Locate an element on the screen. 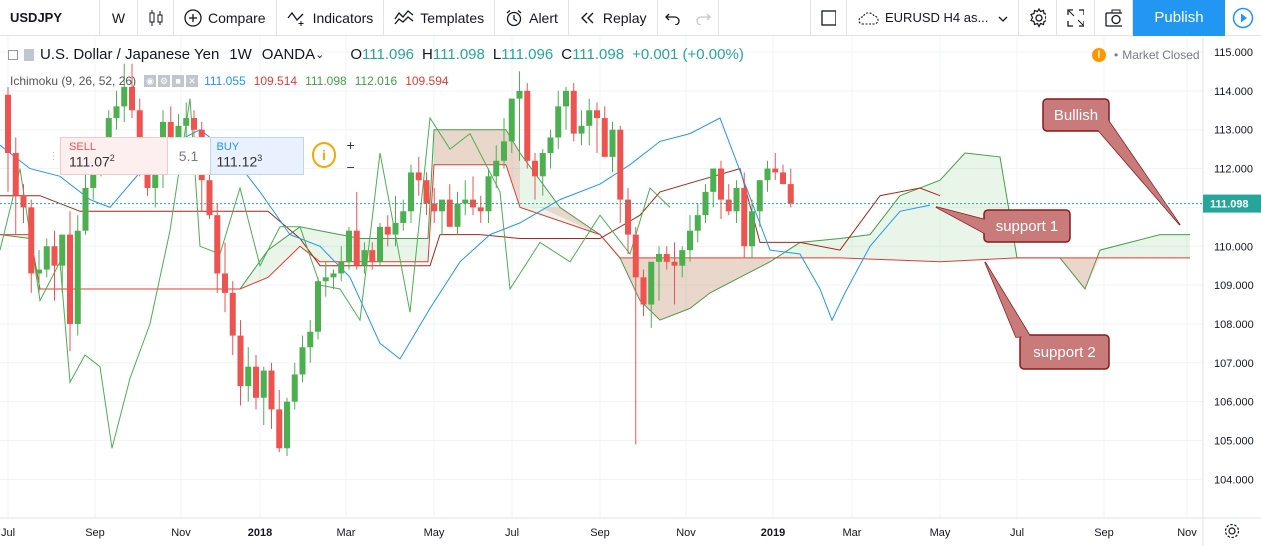 The image size is (1261, 546). close-icon: ✕ is located at coordinates (192, 81).